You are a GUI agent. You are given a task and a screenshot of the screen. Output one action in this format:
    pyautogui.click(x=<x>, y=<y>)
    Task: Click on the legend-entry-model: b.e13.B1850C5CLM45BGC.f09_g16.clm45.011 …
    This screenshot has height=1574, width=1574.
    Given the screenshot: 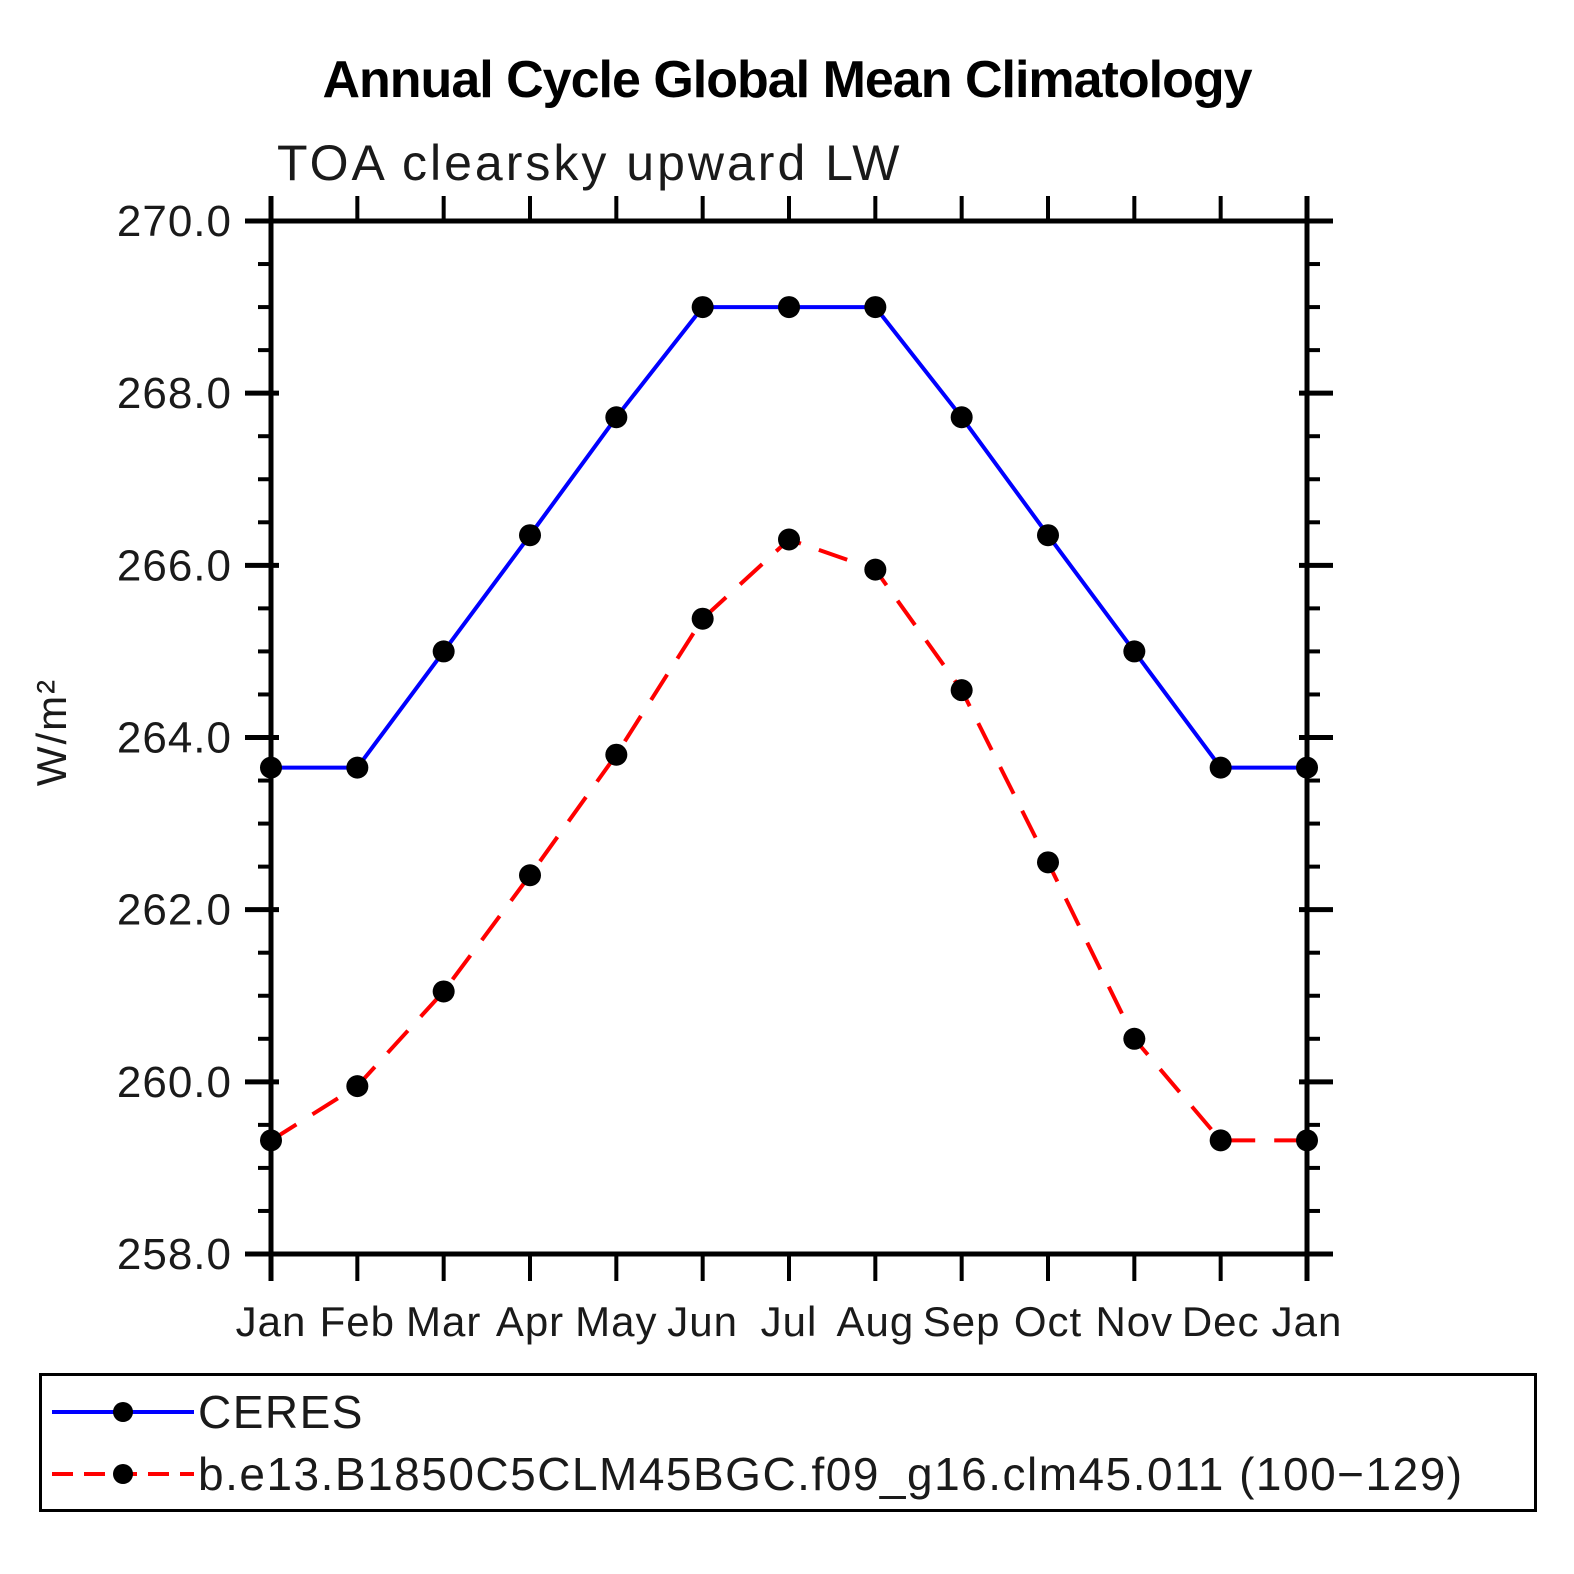 What is the action you would take?
    pyautogui.click(x=756, y=1474)
    